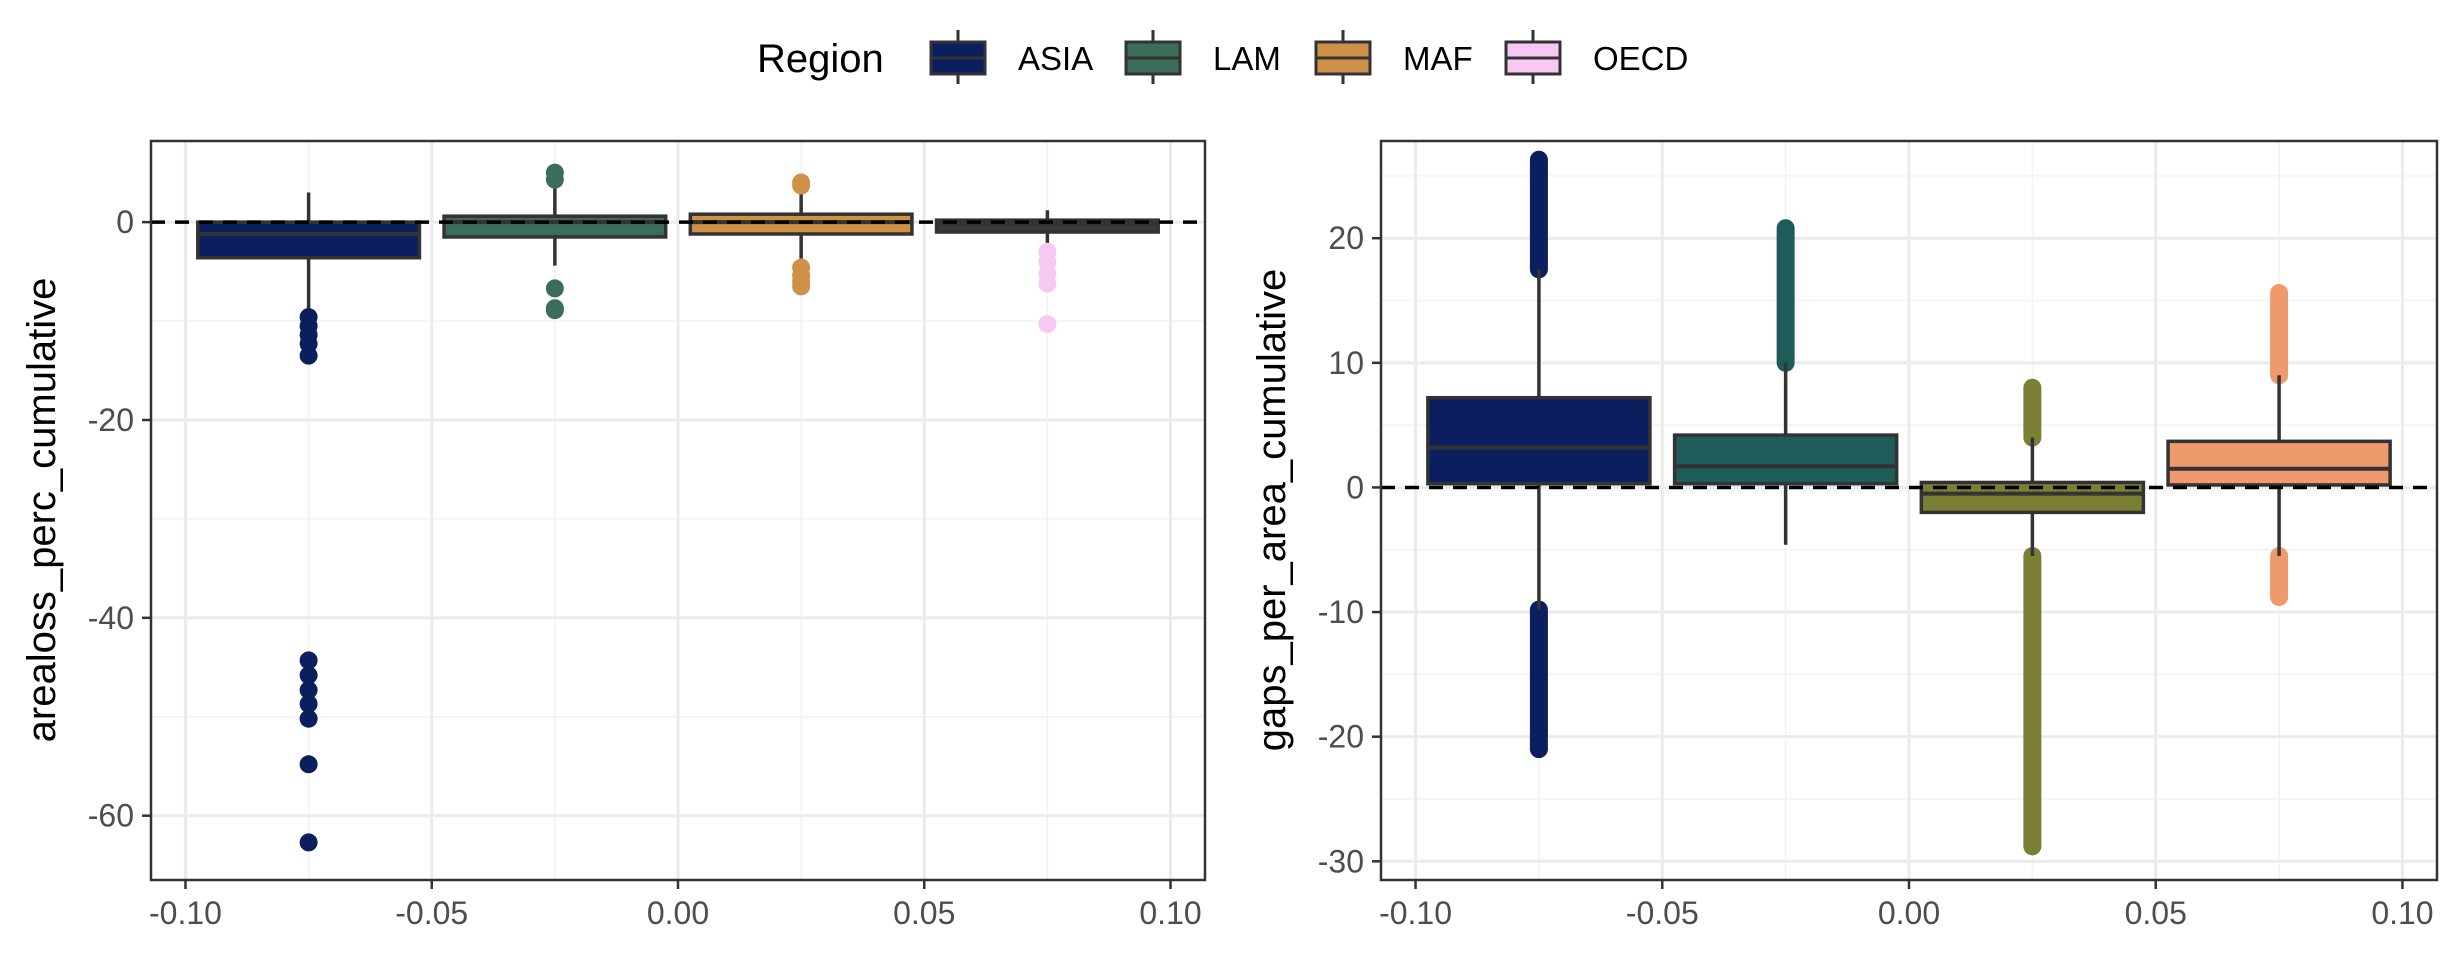  What do you see at coordinates (1247, 58) in the screenshot?
I see `legend-label-lam: LAM` at bounding box center [1247, 58].